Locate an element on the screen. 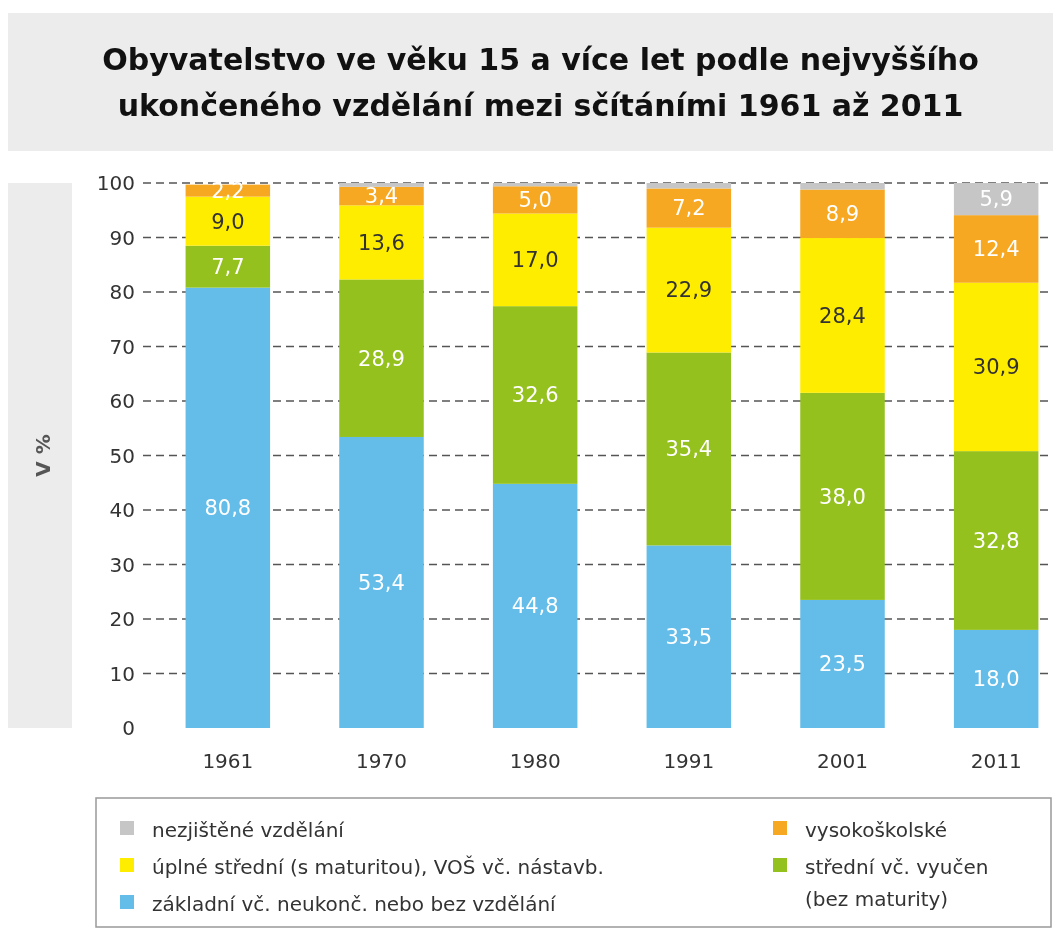 The image size is (1061, 929). y-tick-label: 60 is located at coordinates (122, 401).